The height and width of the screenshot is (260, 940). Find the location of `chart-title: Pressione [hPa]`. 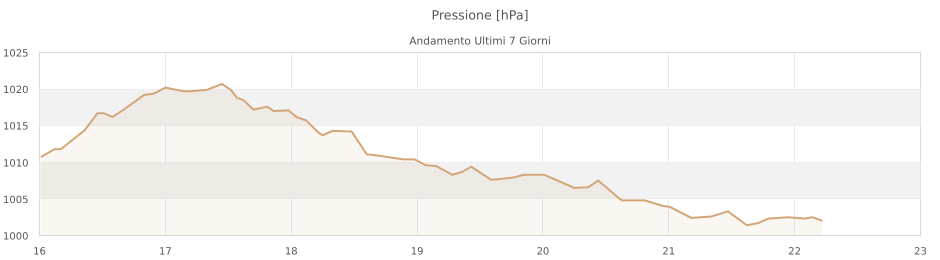

chart-title: Pressione [hPa] is located at coordinates (480, 15).